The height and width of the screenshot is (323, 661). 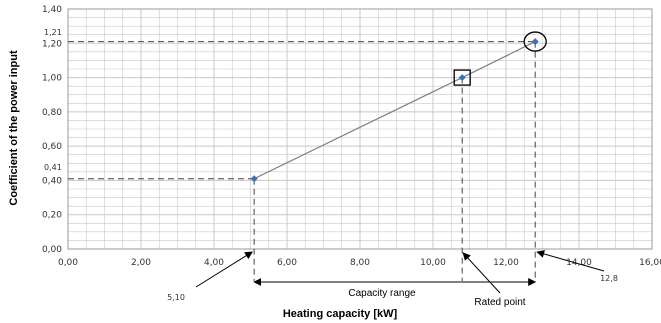 What do you see at coordinates (214, 263) in the screenshot?
I see `x-tick-label: 4,00` at bounding box center [214, 263].